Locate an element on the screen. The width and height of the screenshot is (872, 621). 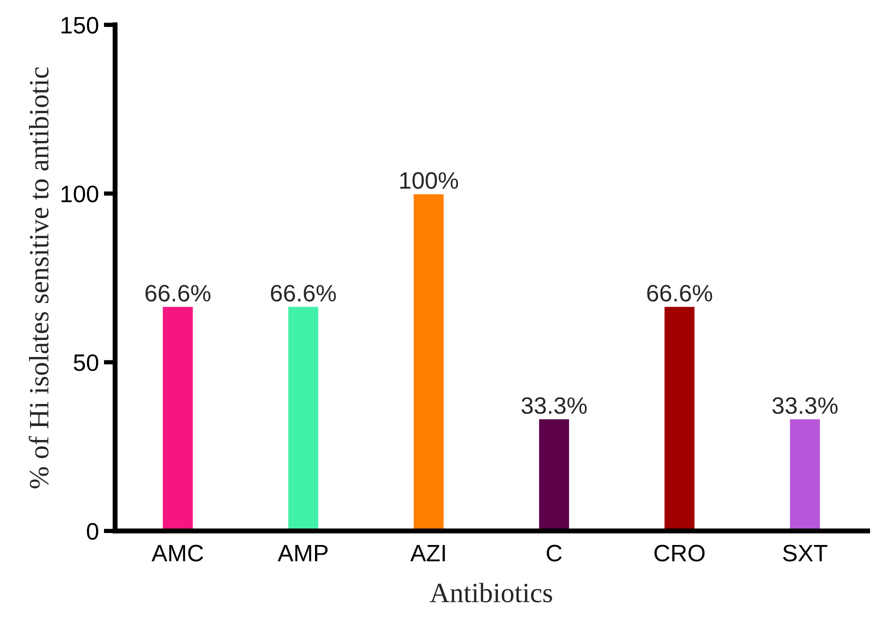
data-label: 100% is located at coordinates (429, 180).